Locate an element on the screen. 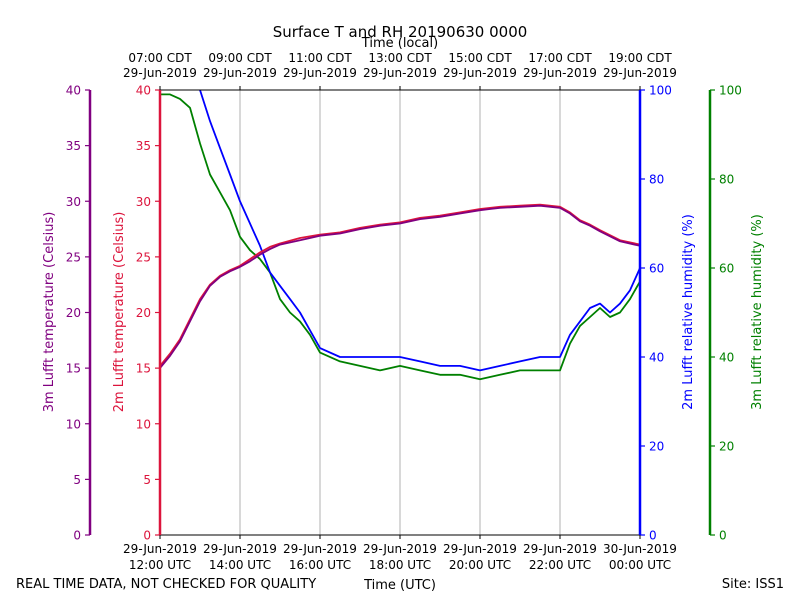  axis-3m-rh-tick-label: 20 is located at coordinates (726, 447).